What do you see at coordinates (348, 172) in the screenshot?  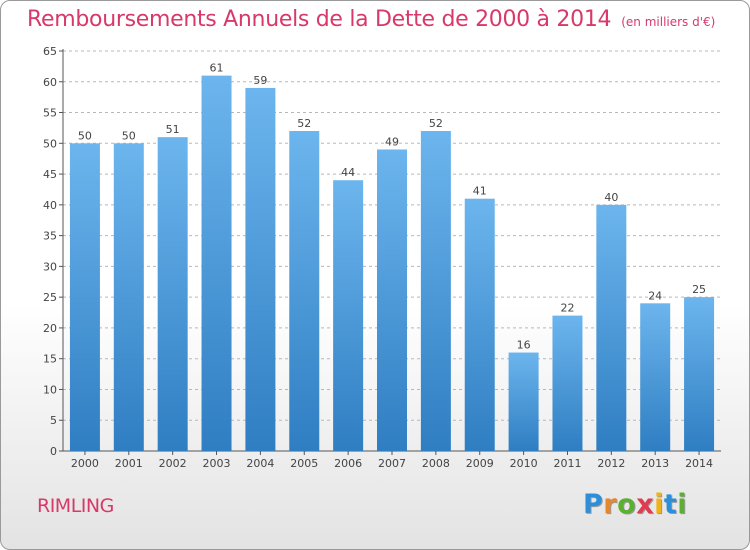 I see `value-label-2006: 44` at bounding box center [348, 172].